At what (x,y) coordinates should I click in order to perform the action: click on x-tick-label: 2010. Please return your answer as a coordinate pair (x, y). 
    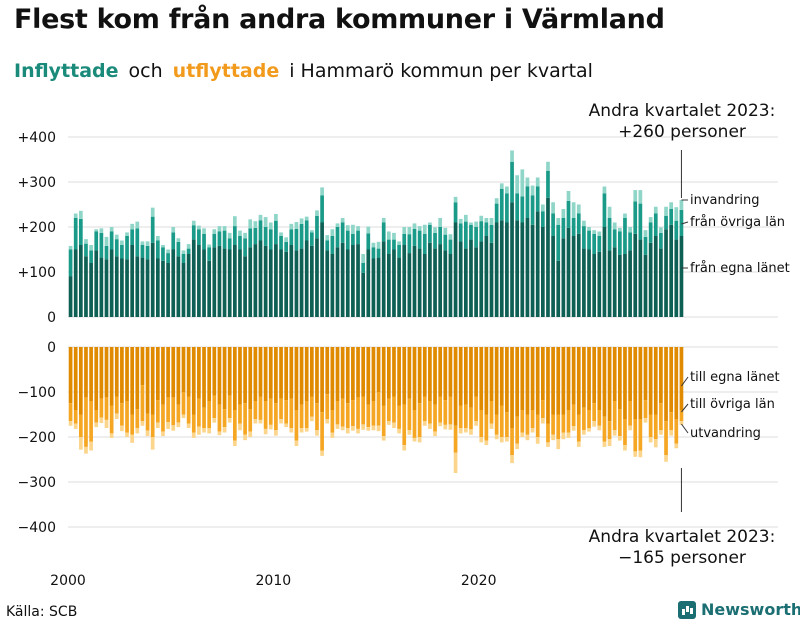
    Looking at the image, I should click on (274, 581).